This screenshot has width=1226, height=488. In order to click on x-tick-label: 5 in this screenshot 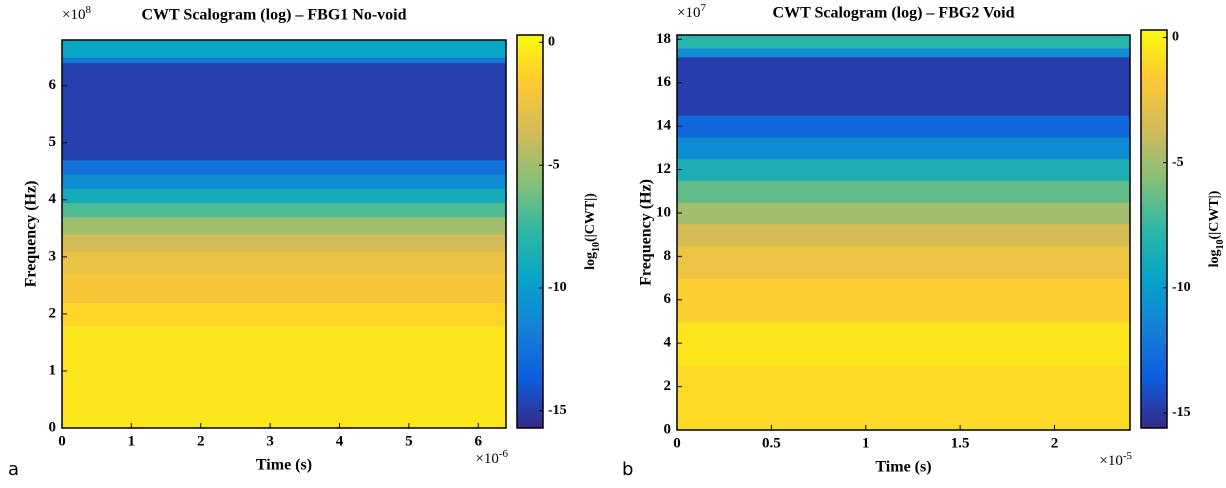, I will do `click(409, 441)`.